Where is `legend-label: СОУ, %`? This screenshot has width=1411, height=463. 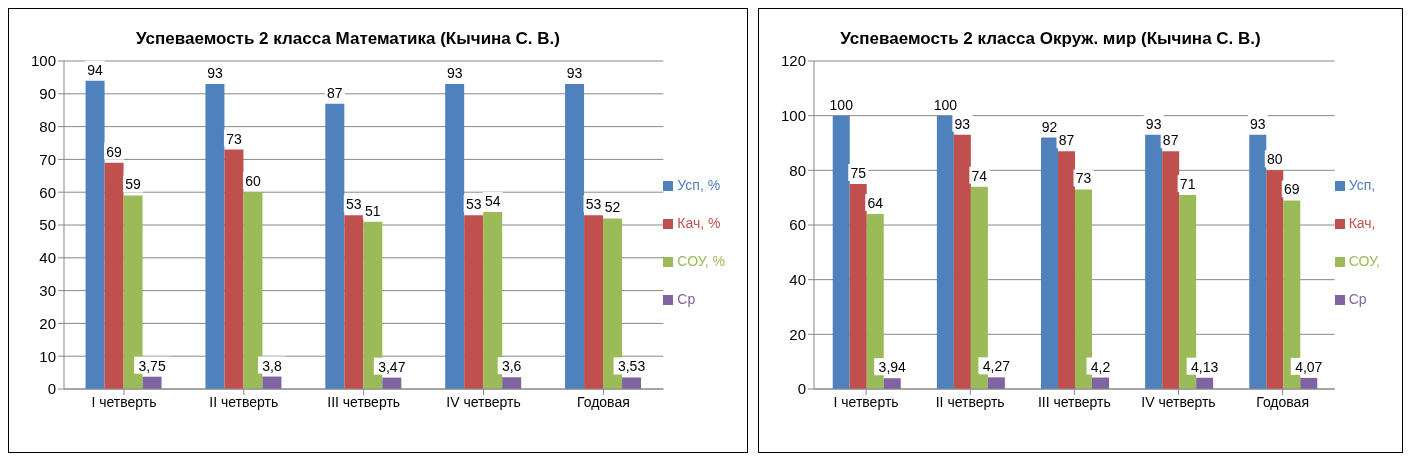 legend-label: СОУ, % is located at coordinates (701, 260).